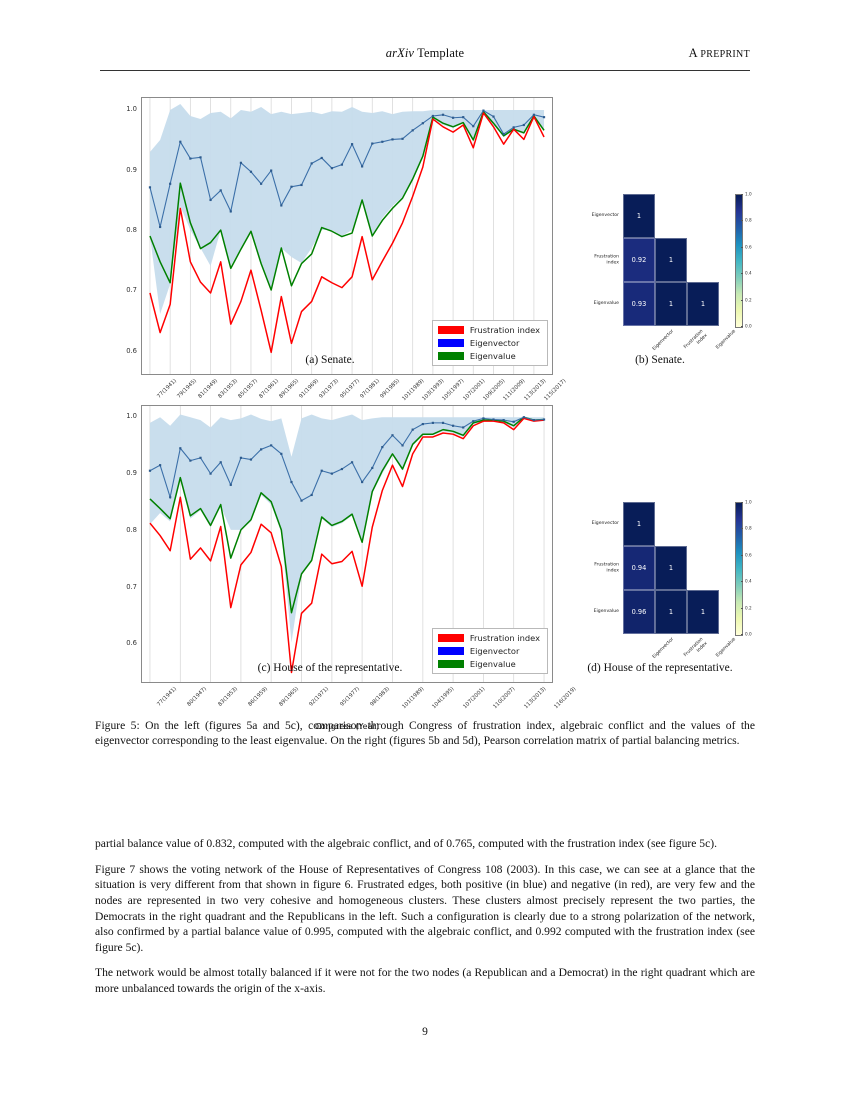  I want to click on house-line-legend: Frustration index Eigenvector Eigenvalue, so click(489, 651).